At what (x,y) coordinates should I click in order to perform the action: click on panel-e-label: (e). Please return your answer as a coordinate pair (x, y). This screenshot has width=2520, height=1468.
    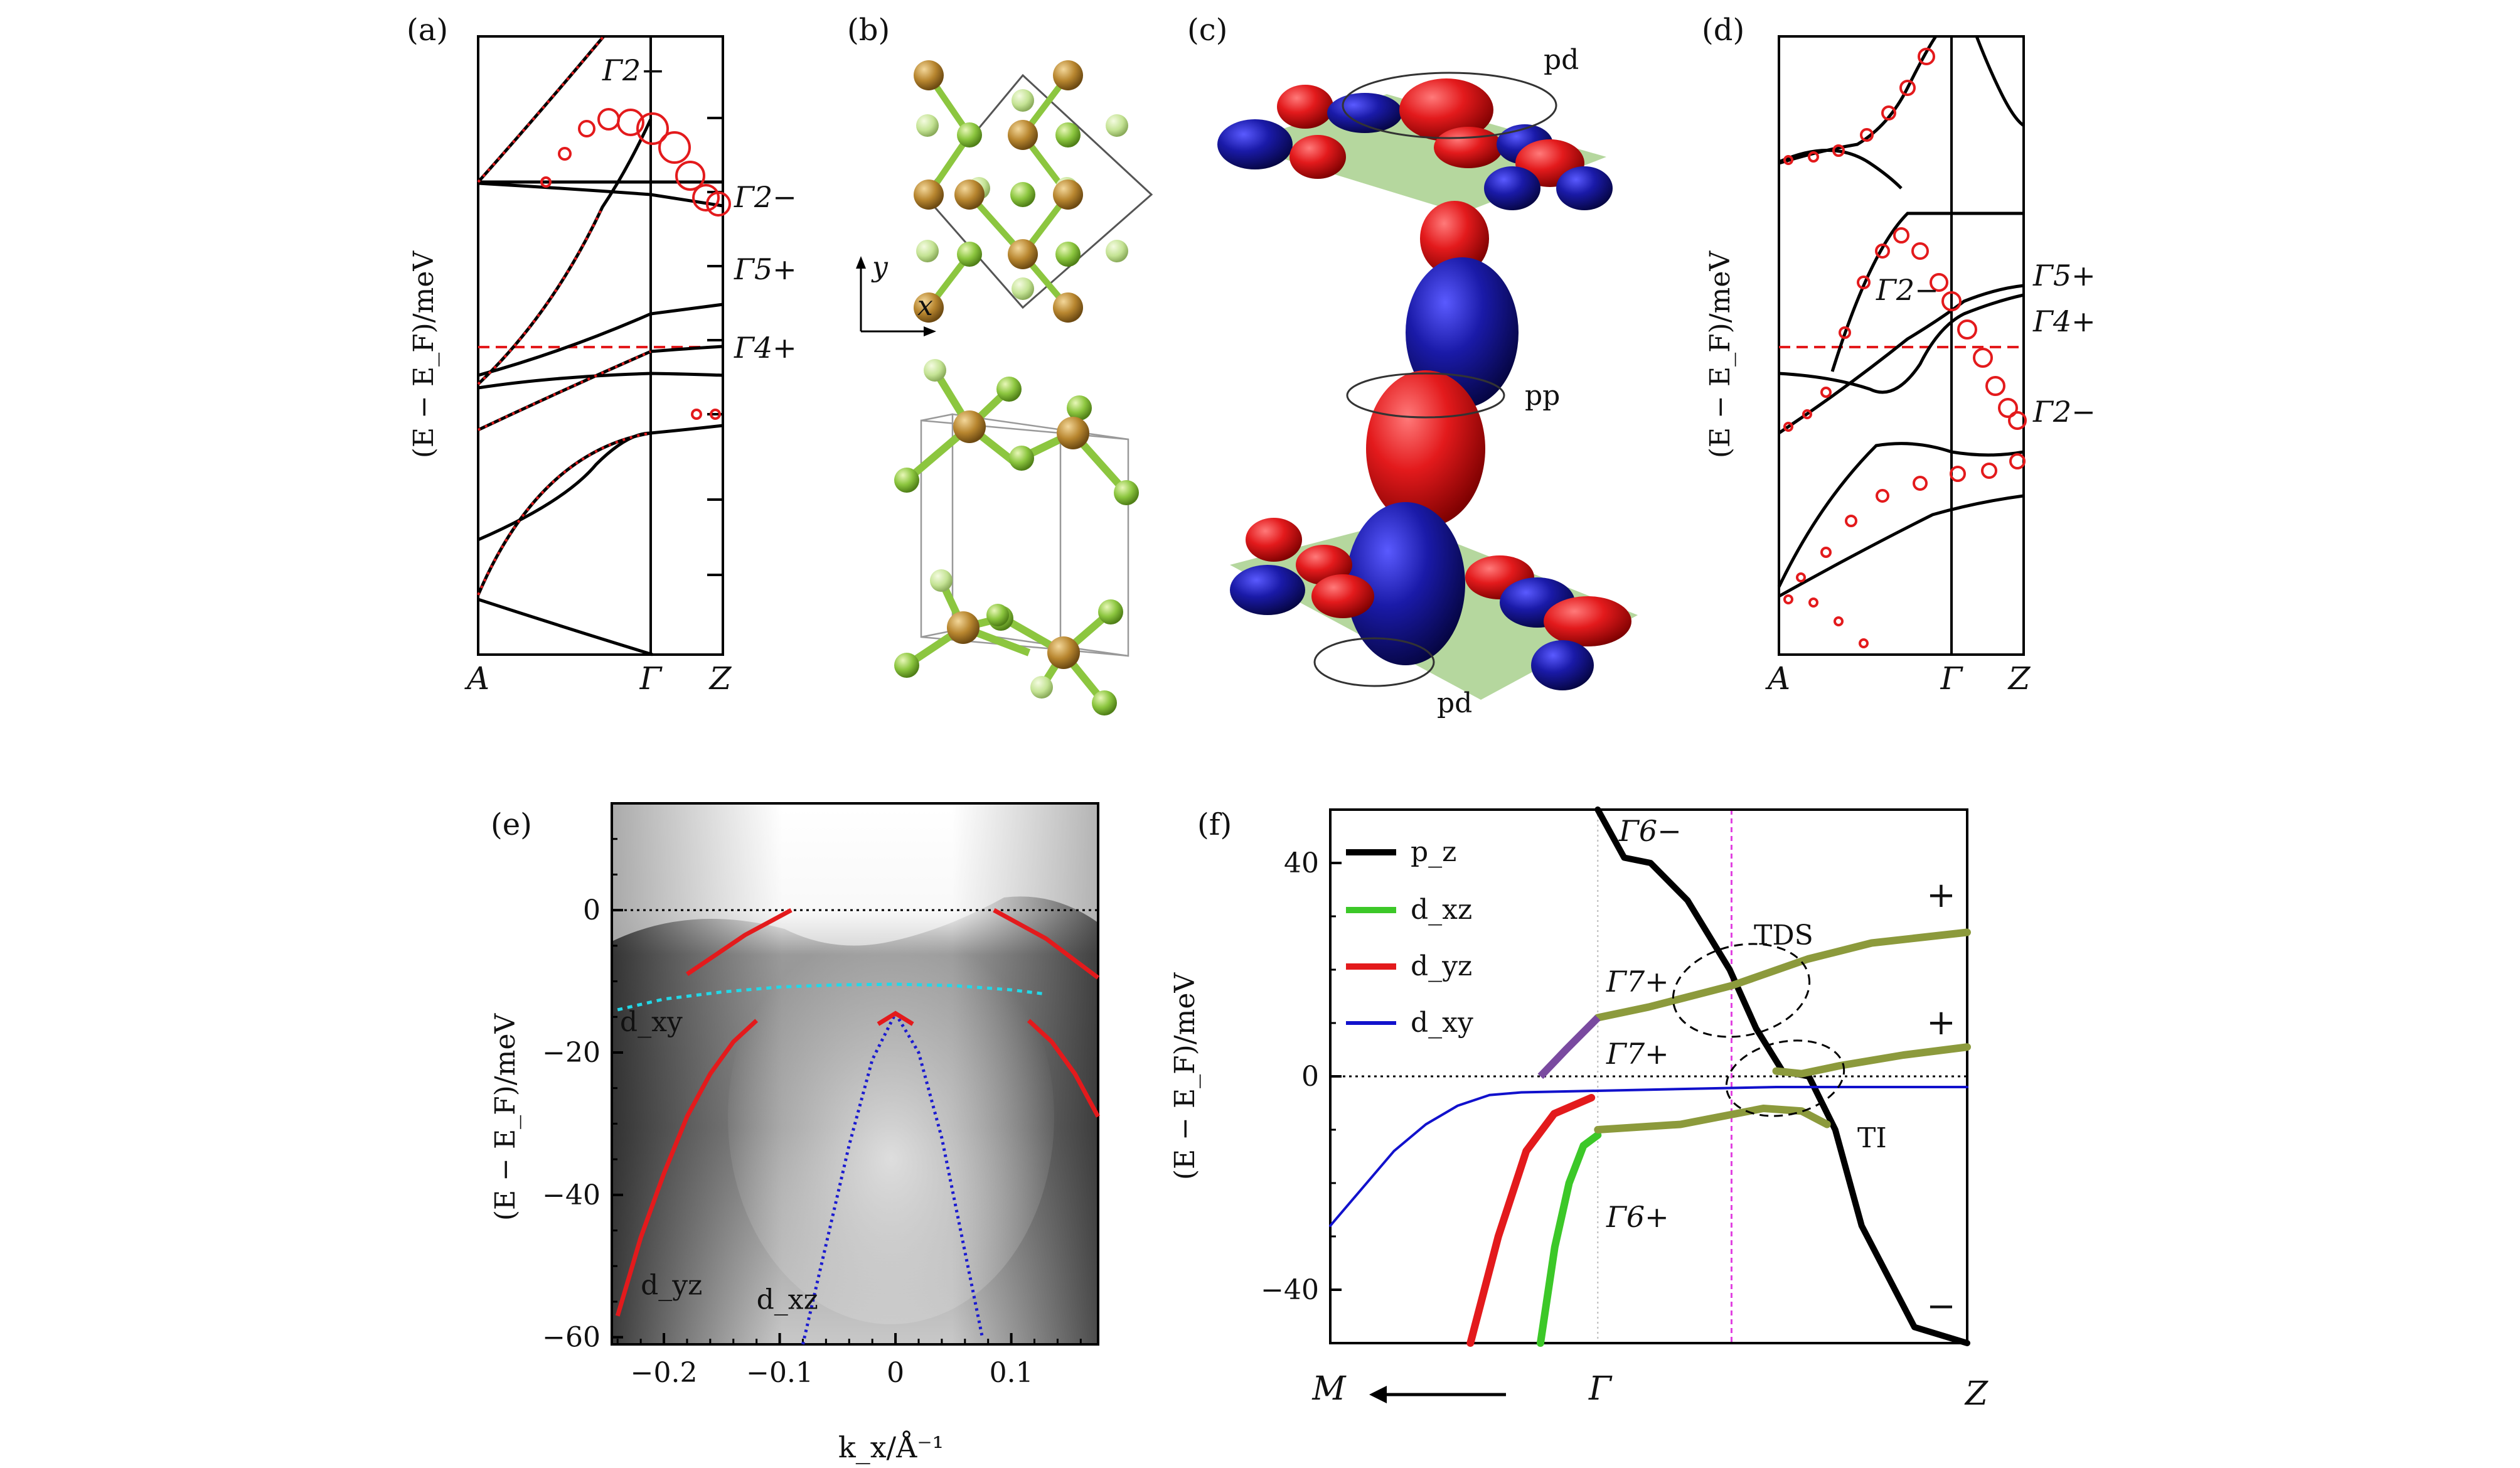
    Looking at the image, I should click on (511, 824).